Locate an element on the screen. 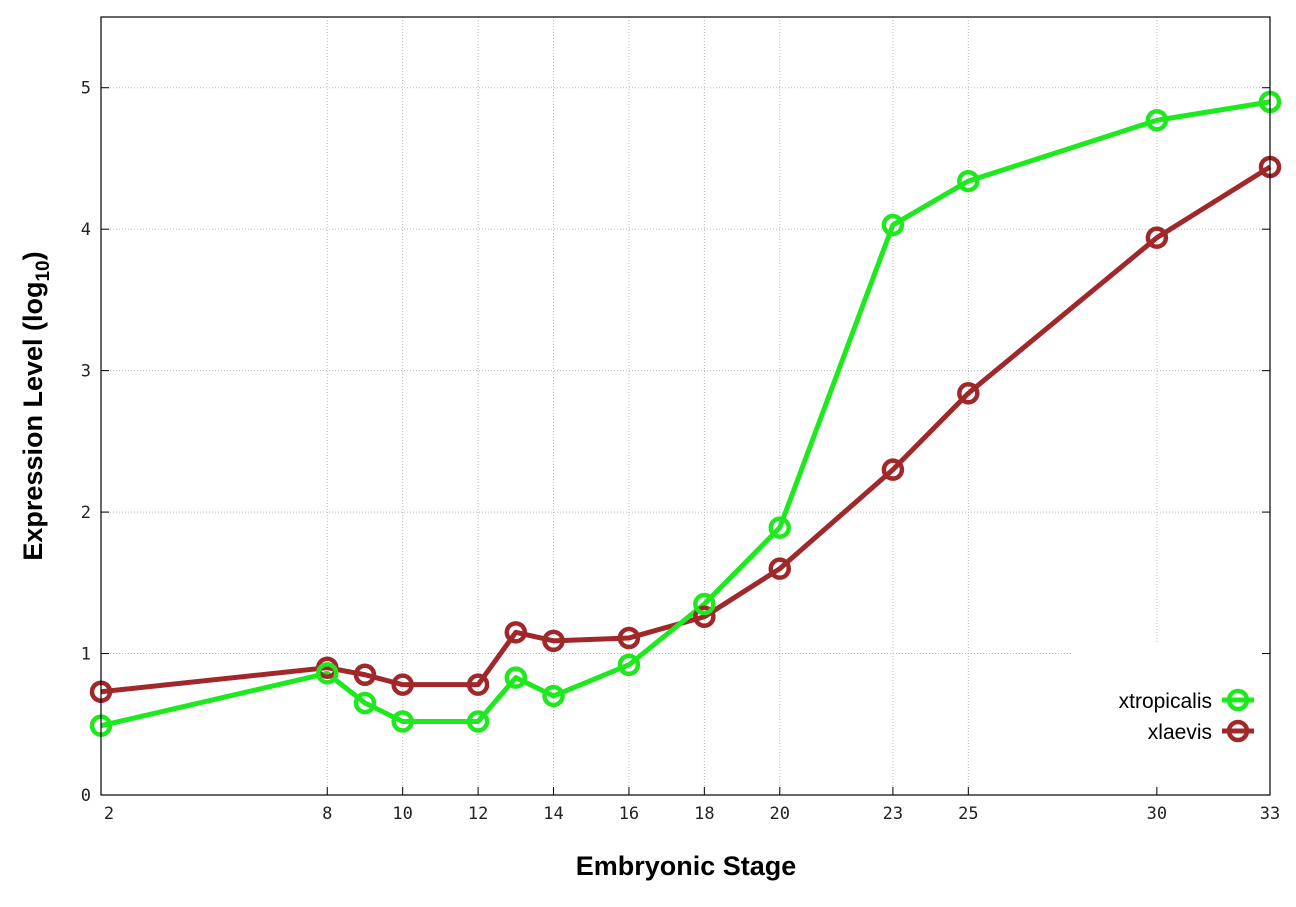 This screenshot has height=907, width=1296. x-tick-label: 2 is located at coordinates (109, 814).